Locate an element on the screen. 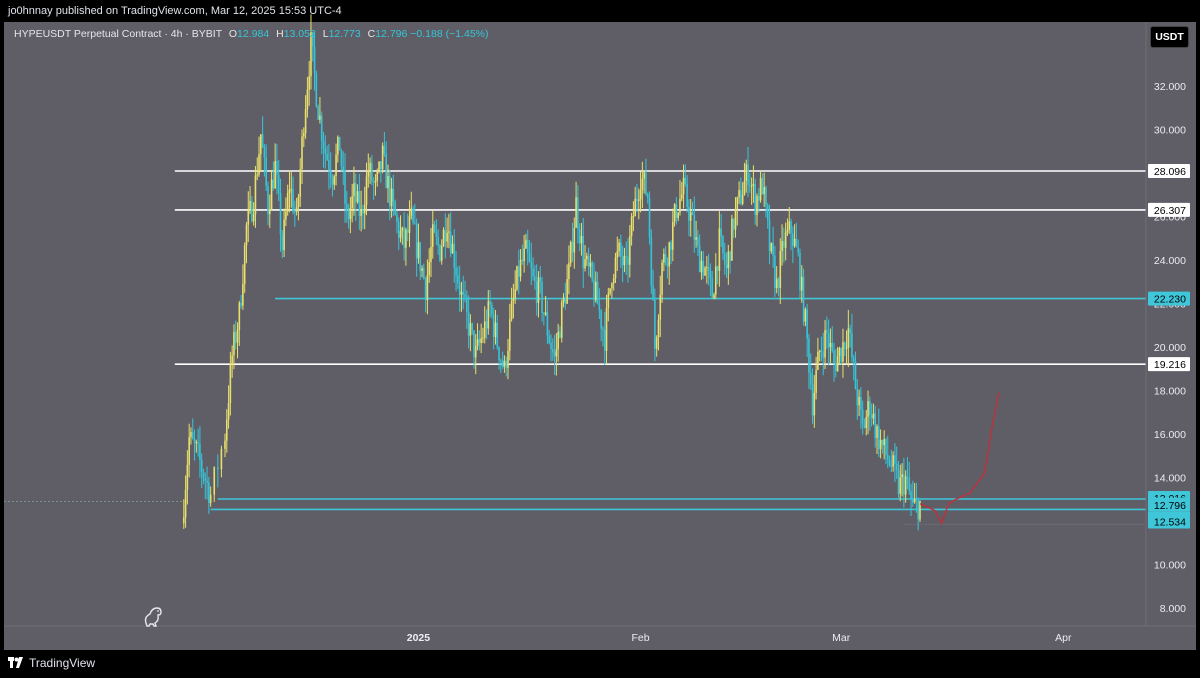  y-tick-label: 24.000 is located at coordinates (1170, 261).